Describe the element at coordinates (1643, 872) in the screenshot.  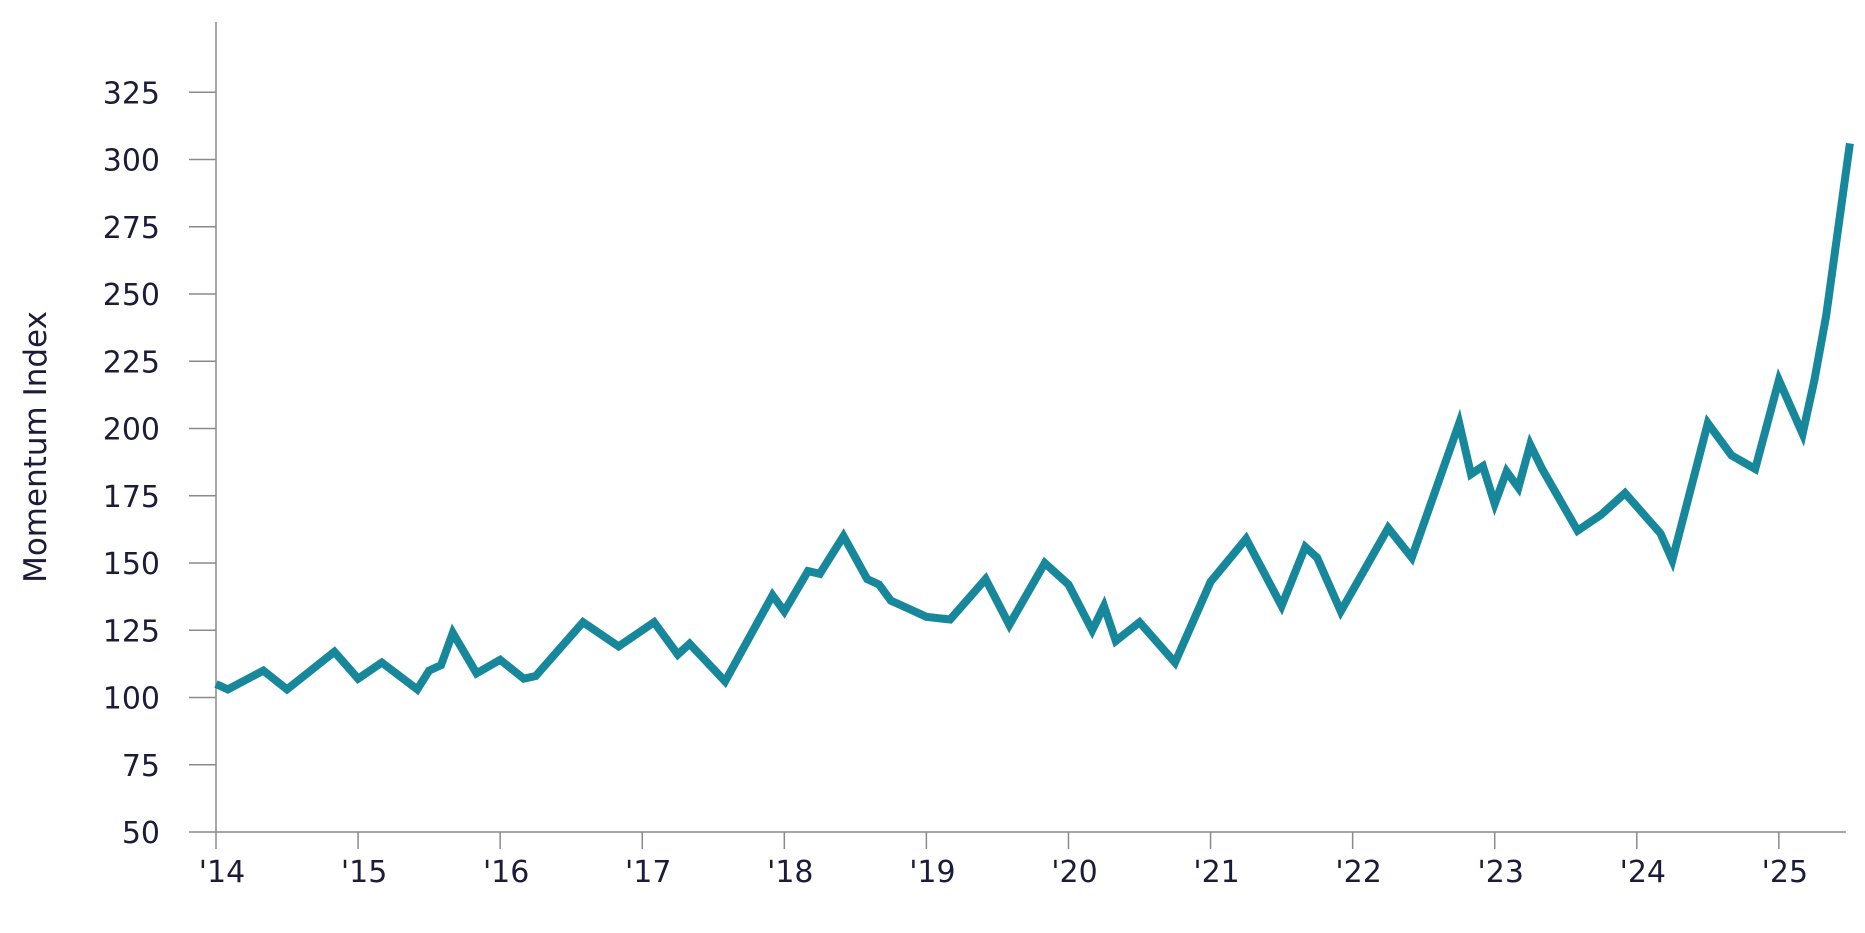
I see `x-tick-label: '24` at that location.